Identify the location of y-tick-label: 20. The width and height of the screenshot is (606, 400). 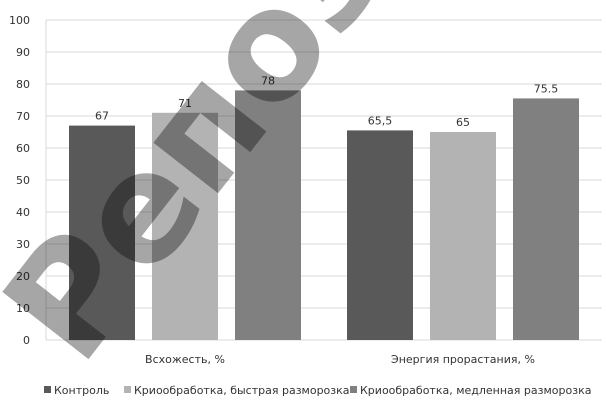
(23, 276).